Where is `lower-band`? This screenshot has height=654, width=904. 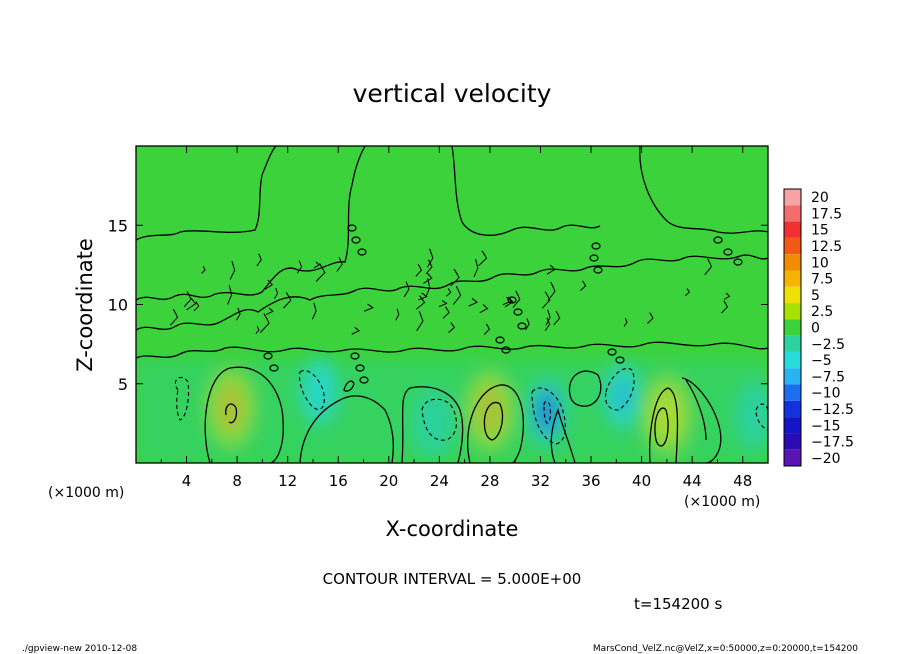 lower-band is located at coordinates (452, 411).